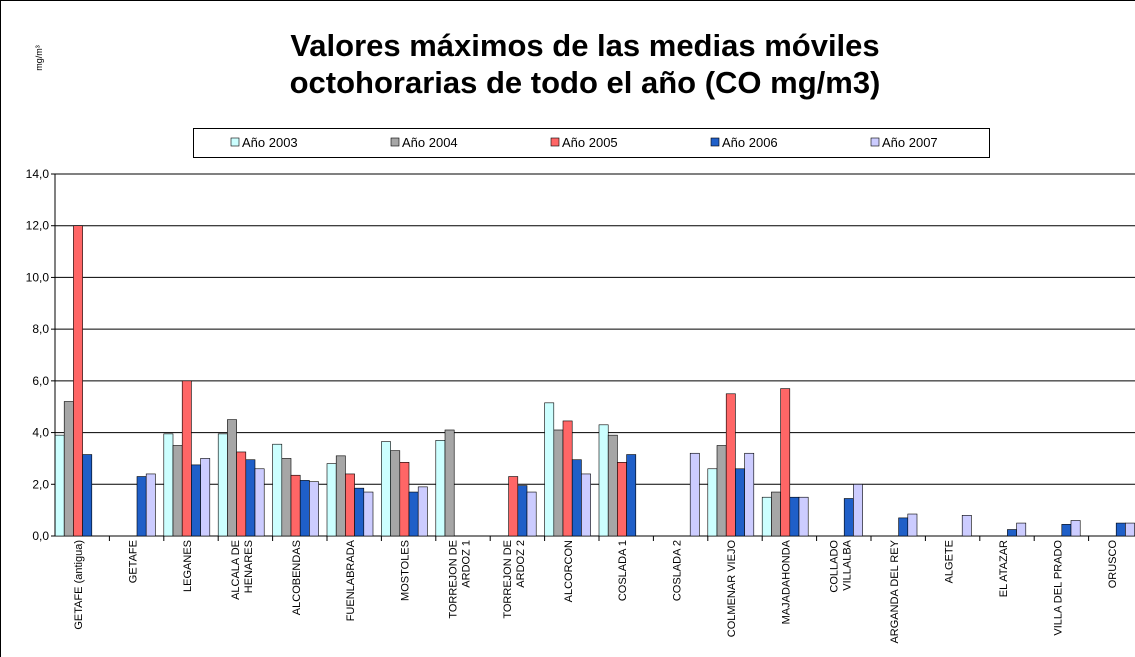 The height and width of the screenshot is (657, 1135). I want to click on legend-label: Año 2007, so click(910, 142).